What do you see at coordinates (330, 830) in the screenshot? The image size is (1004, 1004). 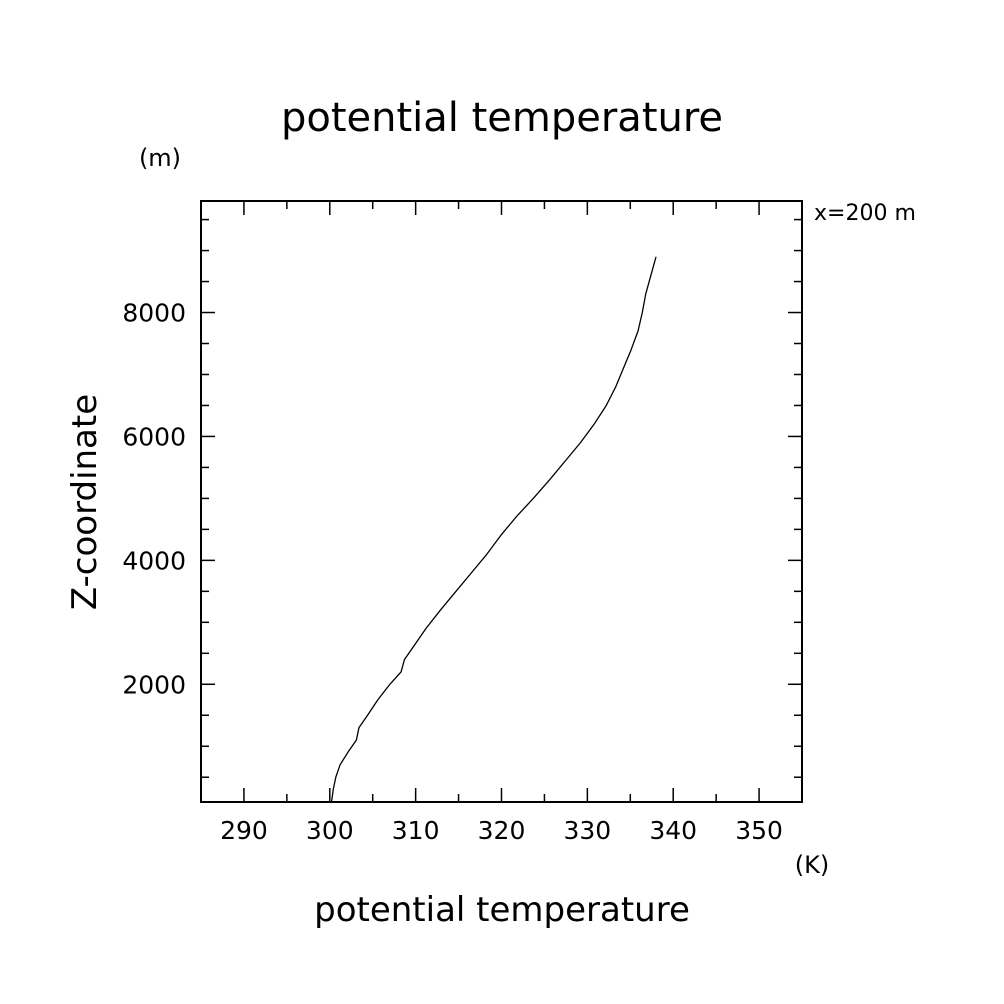 I see `x-tick-label: 300` at bounding box center [330, 830].